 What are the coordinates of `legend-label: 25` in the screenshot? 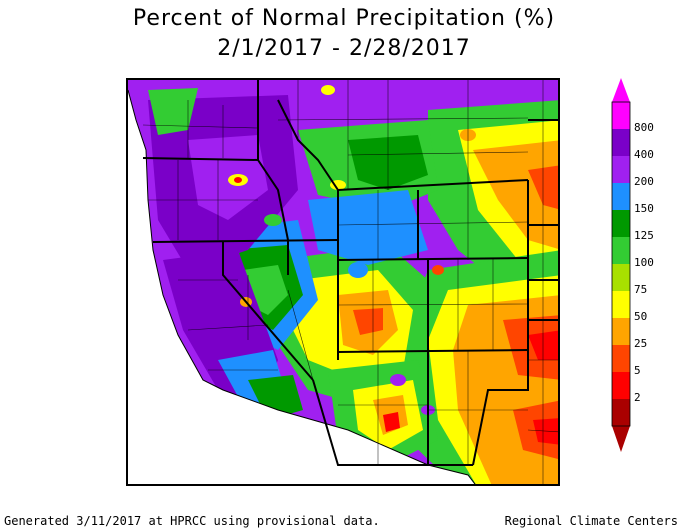 It's located at (641, 343).